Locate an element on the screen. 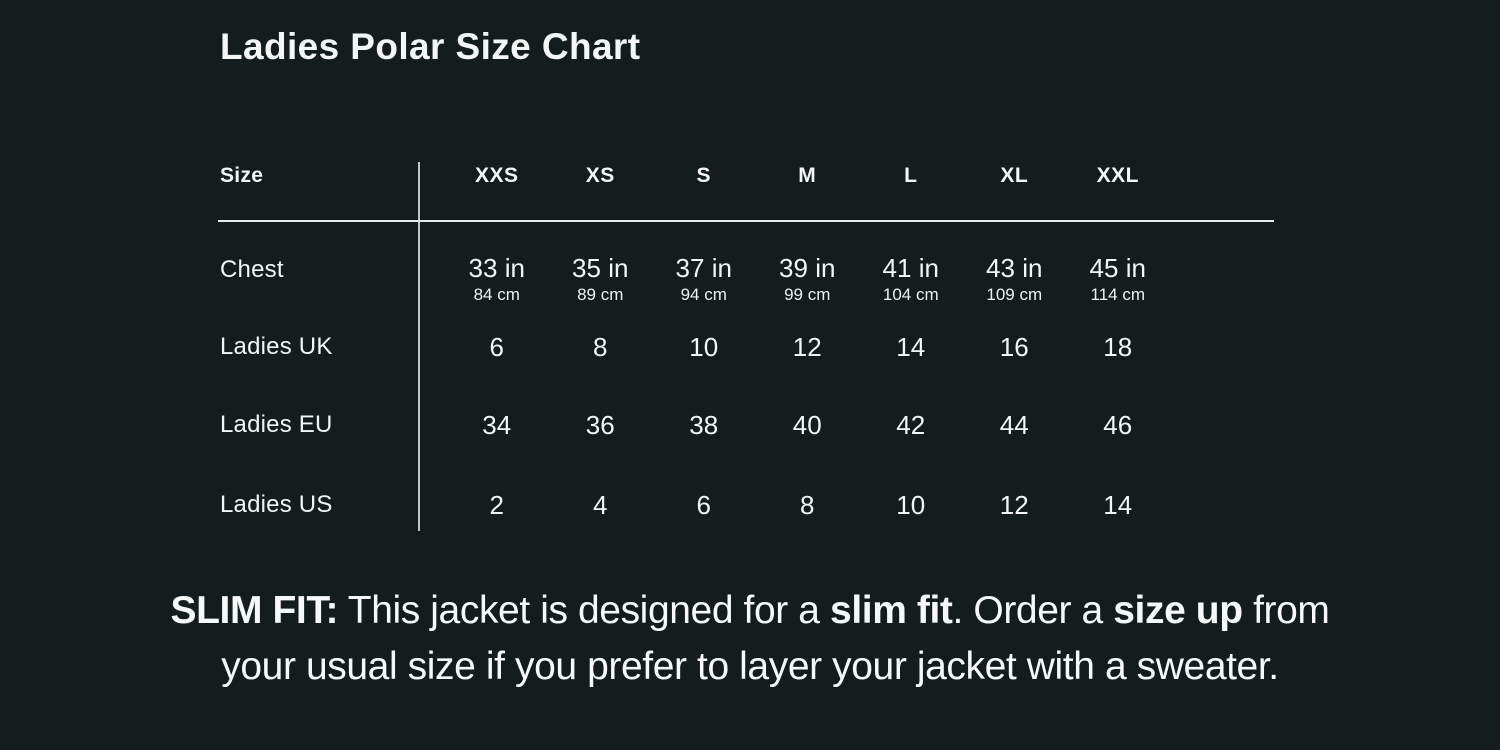 This screenshot has height=750, width=1500. chest-inches-value: 41 in is located at coordinates (910, 268).